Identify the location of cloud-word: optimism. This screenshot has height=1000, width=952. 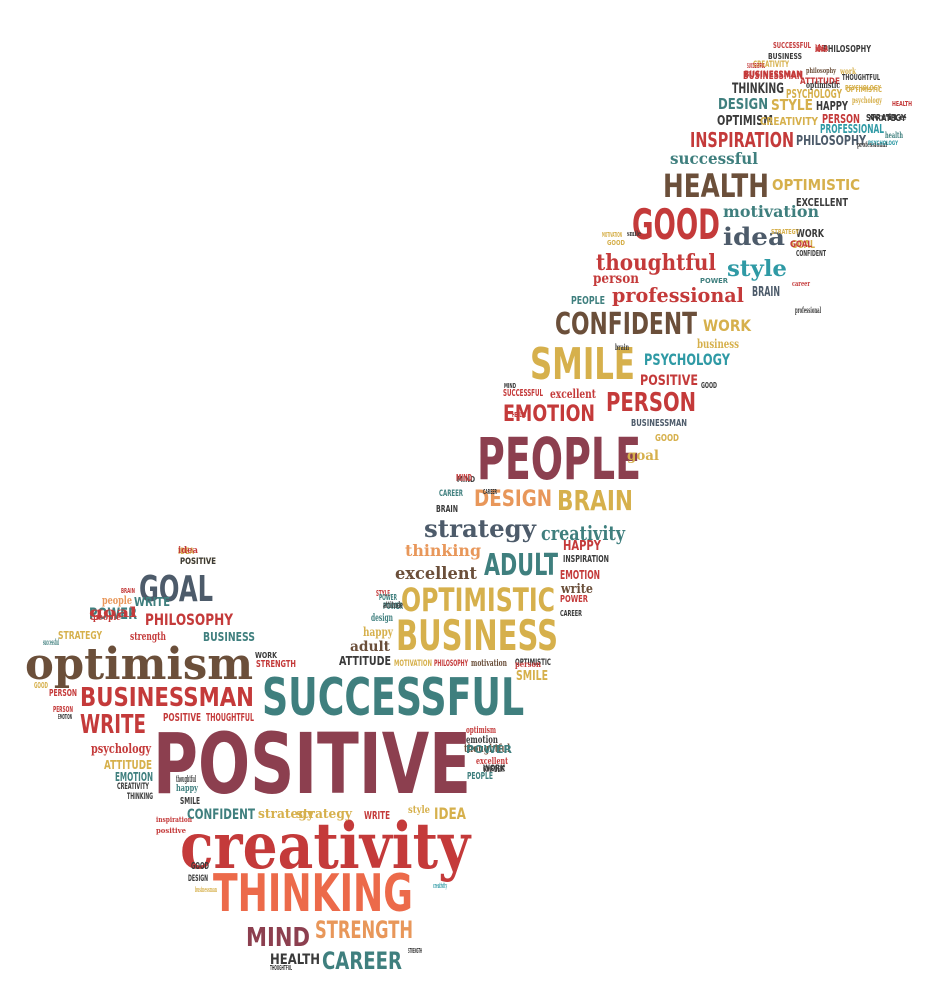
(139, 664).